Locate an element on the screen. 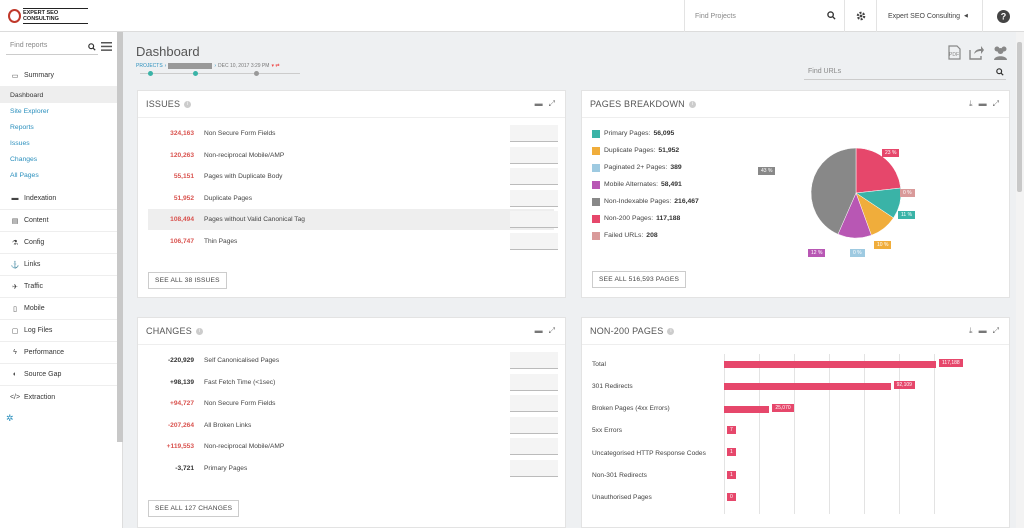 This screenshot has width=1024, height=528. sidebar-item-extraction: </> Extraction is located at coordinates (58, 397).